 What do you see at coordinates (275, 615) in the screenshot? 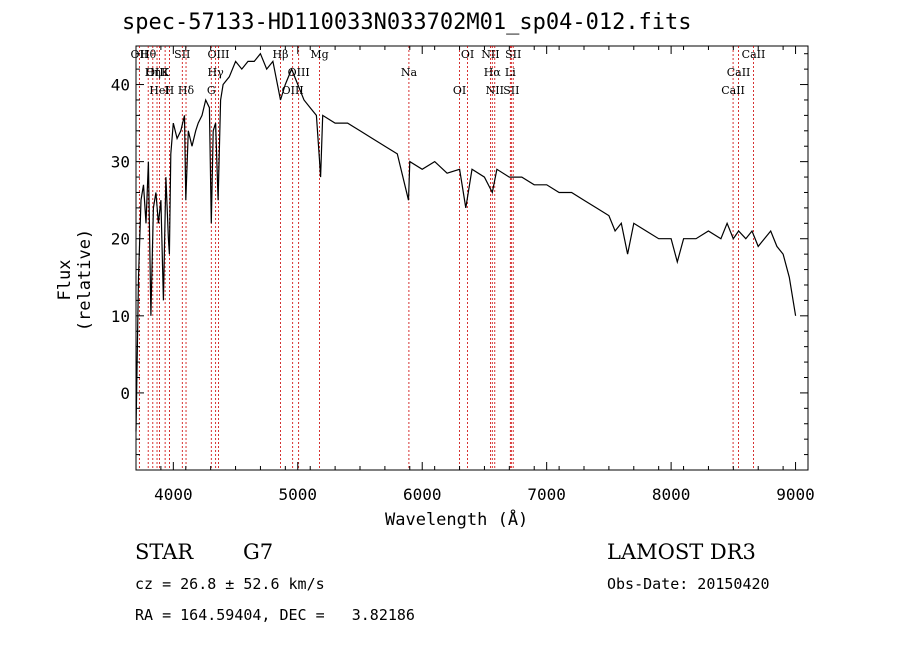
I see `coordinates: RA = 164.59404, DEC = 3.82186` at bounding box center [275, 615].